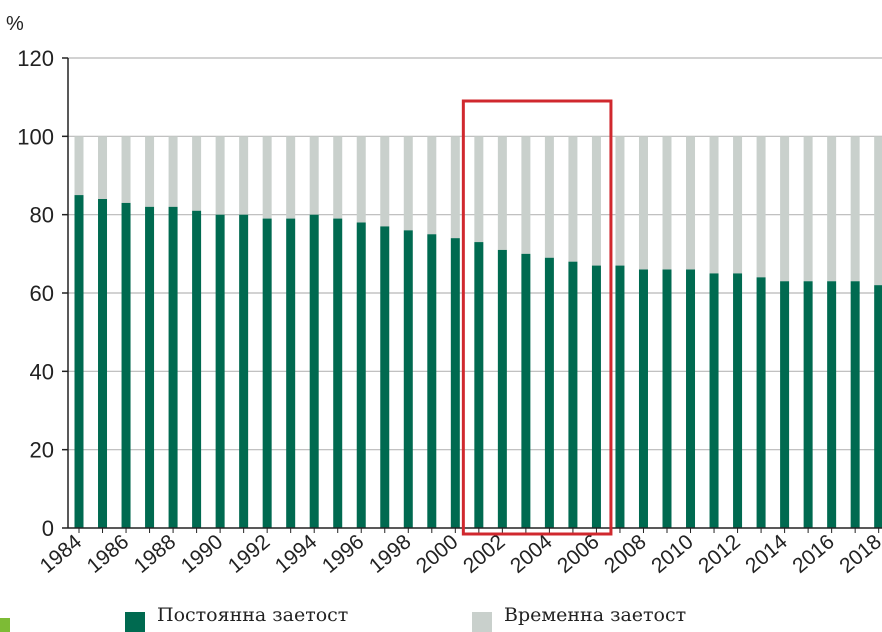 This screenshot has width=882, height=632. Describe the element at coordinates (455, 383) in the screenshot. I see `bar-permanent-2000` at that location.